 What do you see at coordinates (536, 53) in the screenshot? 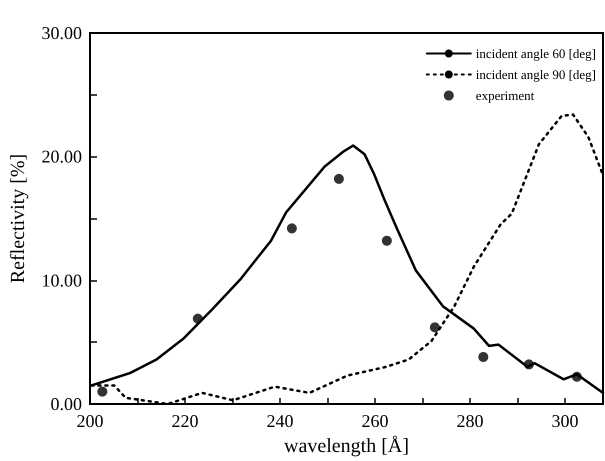
I see `legend-label: incident angle 60 [deg]` at bounding box center [536, 53].